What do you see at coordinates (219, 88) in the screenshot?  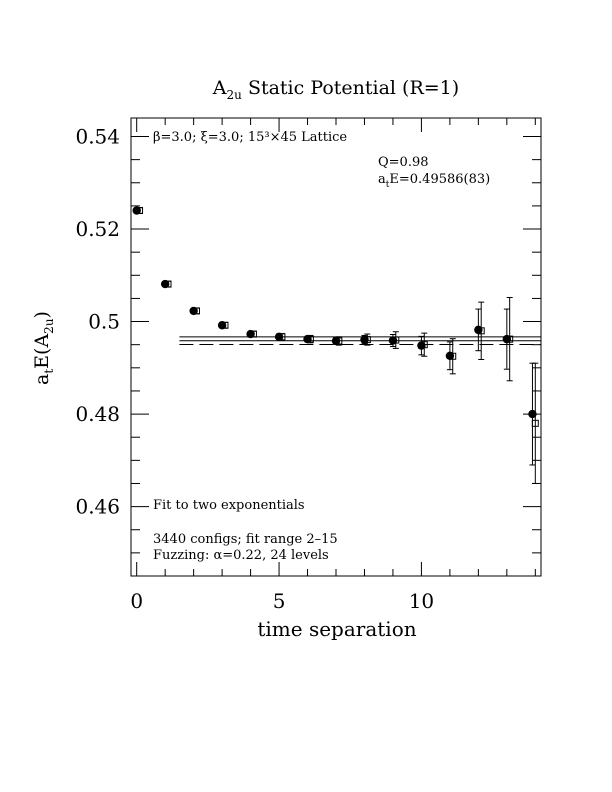 I see `chart-title-main: A` at bounding box center [219, 88].